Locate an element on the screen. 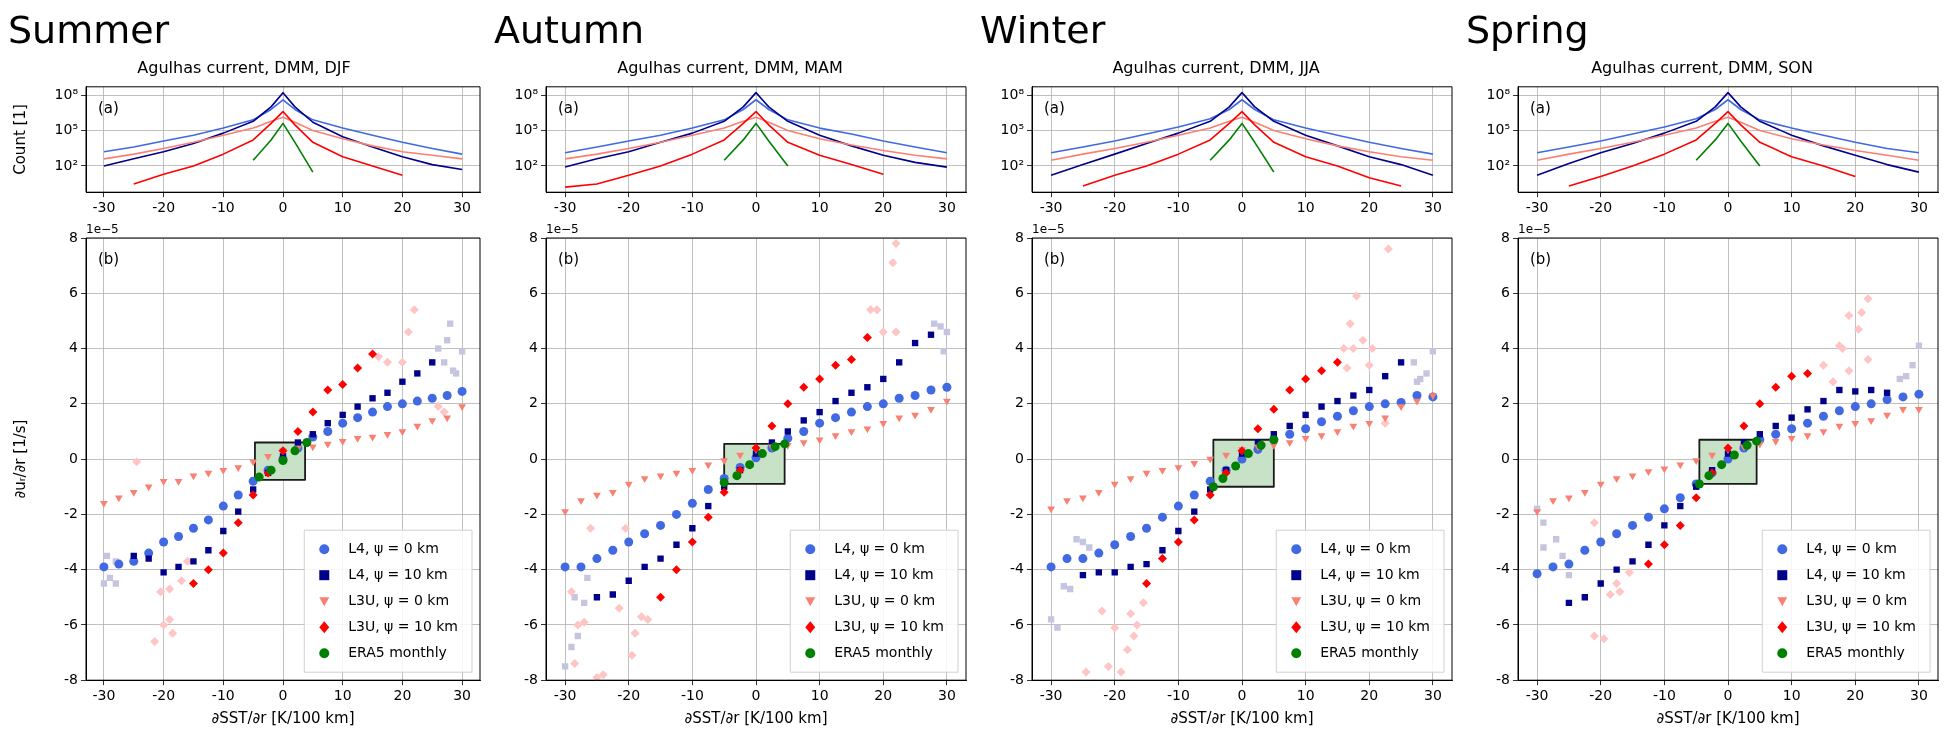 The image size is (1957, 740). chart-title: Spring is located at coordinates (1527, 29).